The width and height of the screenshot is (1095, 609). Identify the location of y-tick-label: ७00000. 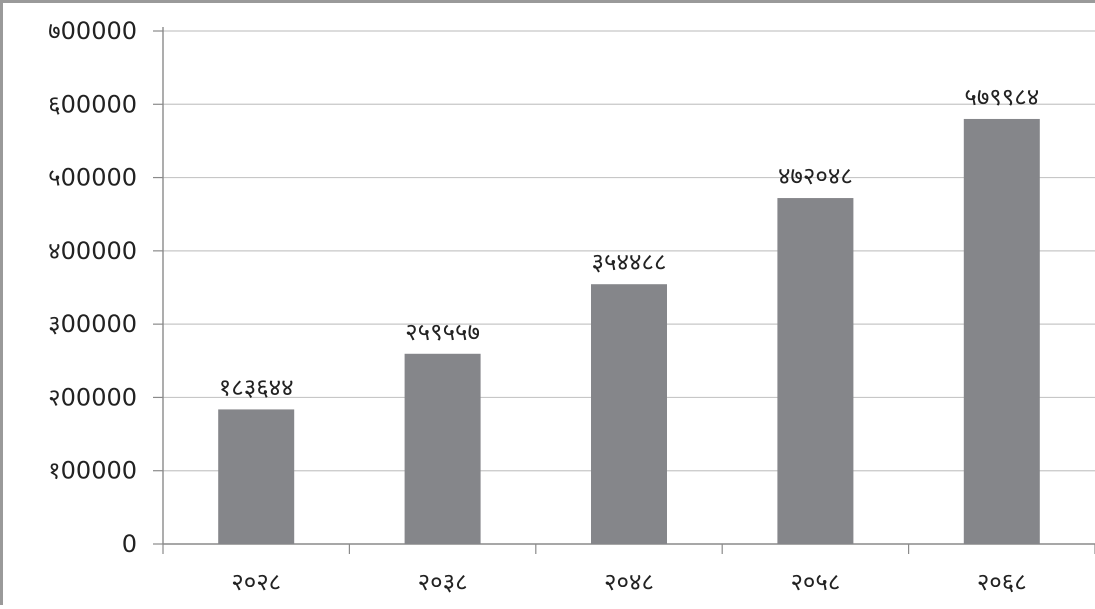
(92, 31).